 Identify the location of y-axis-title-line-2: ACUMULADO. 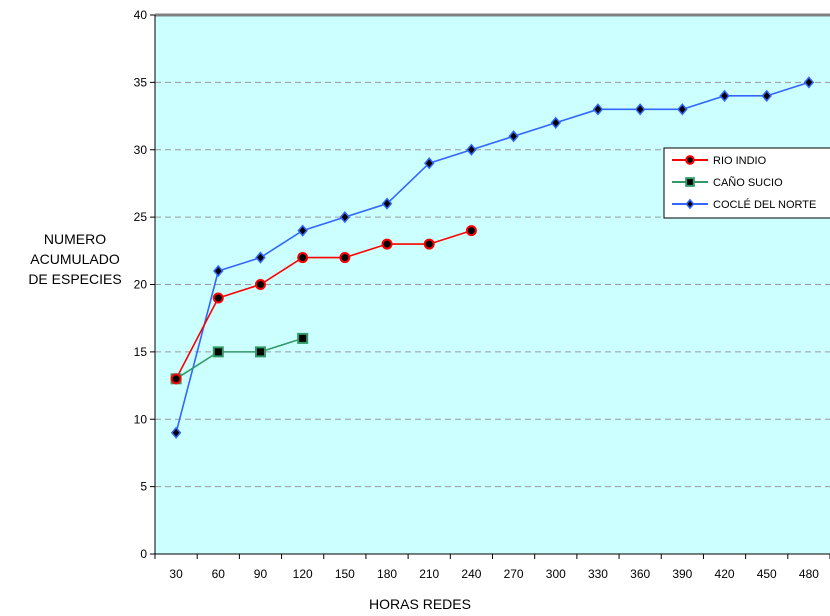
(75, 259).